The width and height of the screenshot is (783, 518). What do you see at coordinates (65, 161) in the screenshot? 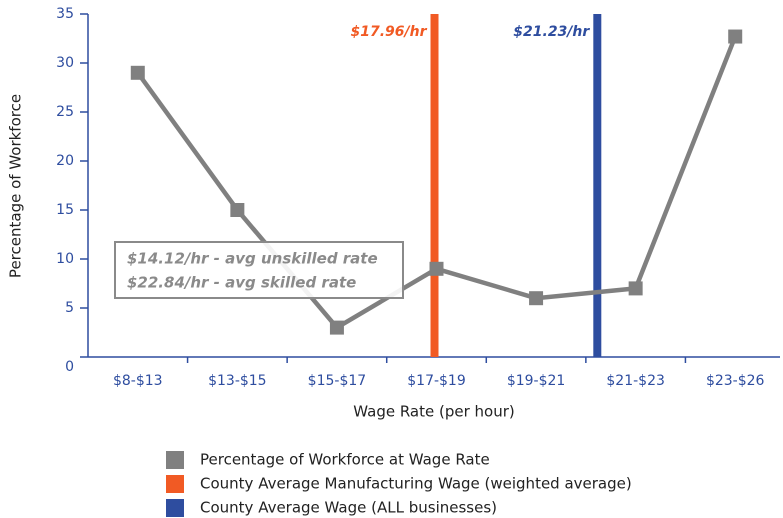
I see `y-tick-label: 20` at bounding box center [65, 161].